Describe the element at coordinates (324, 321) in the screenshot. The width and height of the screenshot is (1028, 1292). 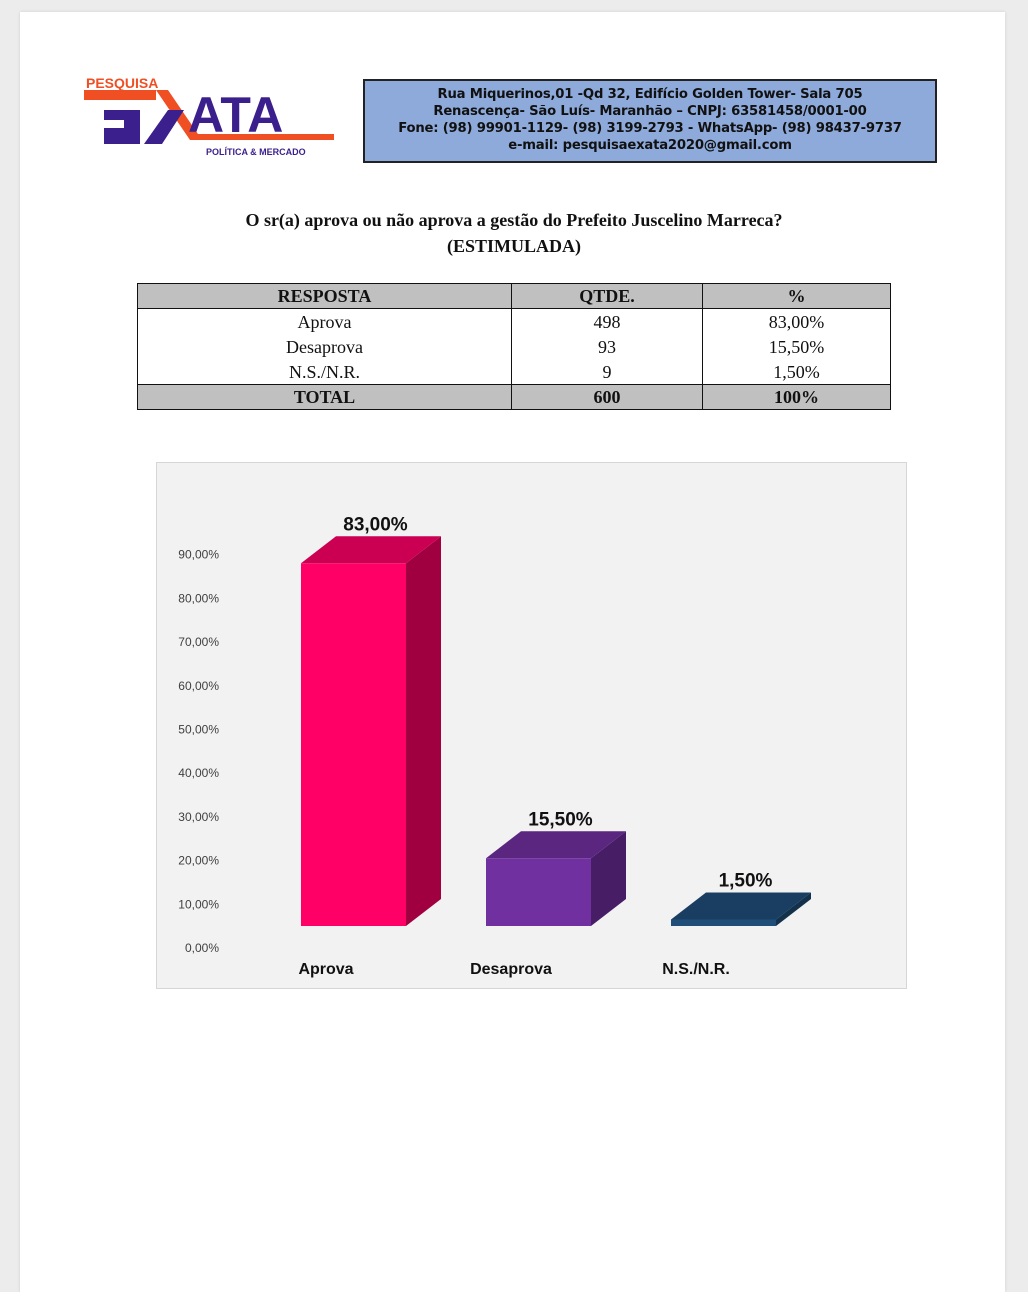
I see `cell-resposta: Aprova` at that location.